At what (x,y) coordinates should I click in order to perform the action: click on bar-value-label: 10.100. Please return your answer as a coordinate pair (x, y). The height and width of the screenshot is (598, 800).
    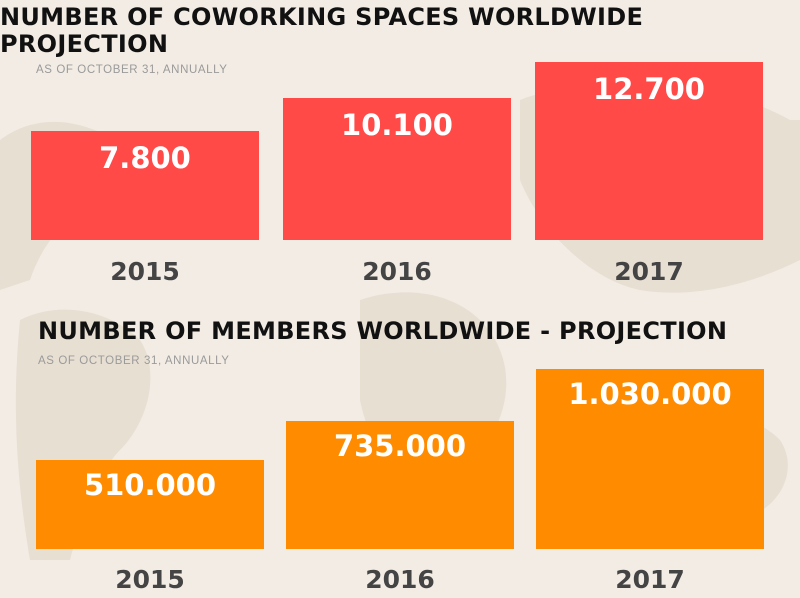
    Looking at the image, I should click on (397, 125).